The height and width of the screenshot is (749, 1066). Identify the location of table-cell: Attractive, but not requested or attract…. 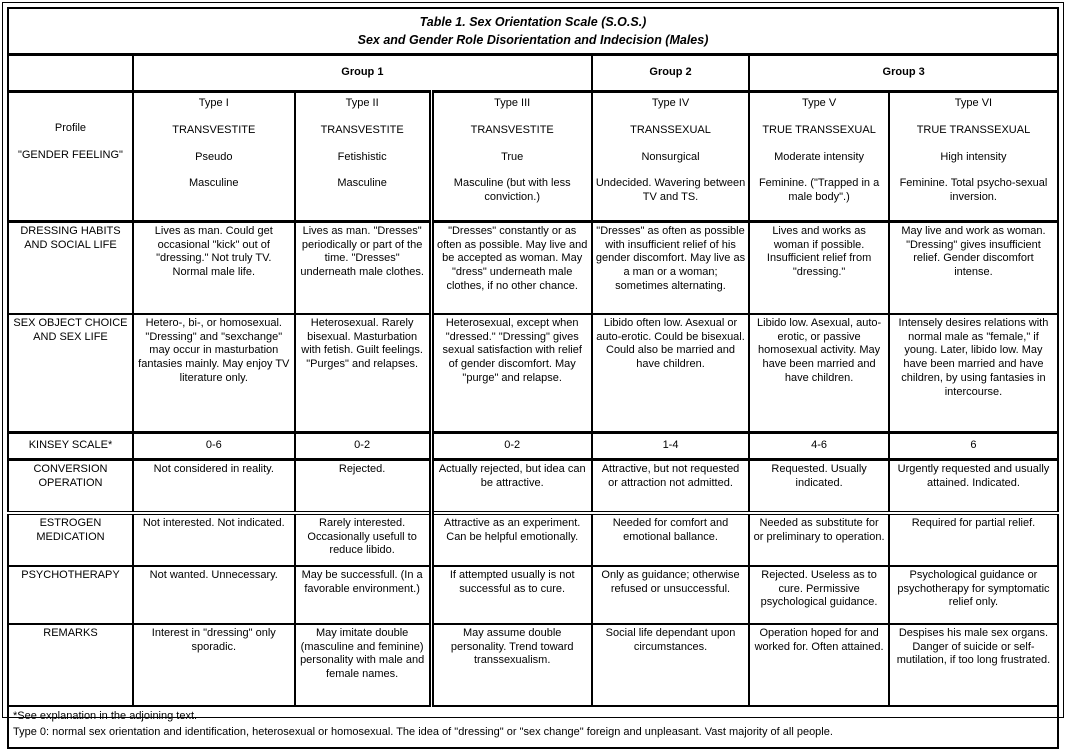
(670, 486).